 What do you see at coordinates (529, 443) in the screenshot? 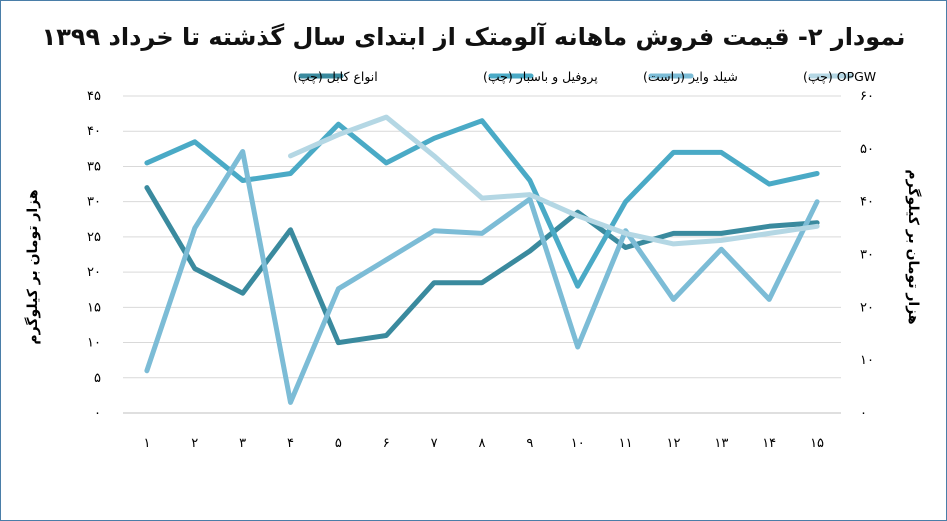
I see `x-tick-label: ۹` at bounding box center [529, 443].